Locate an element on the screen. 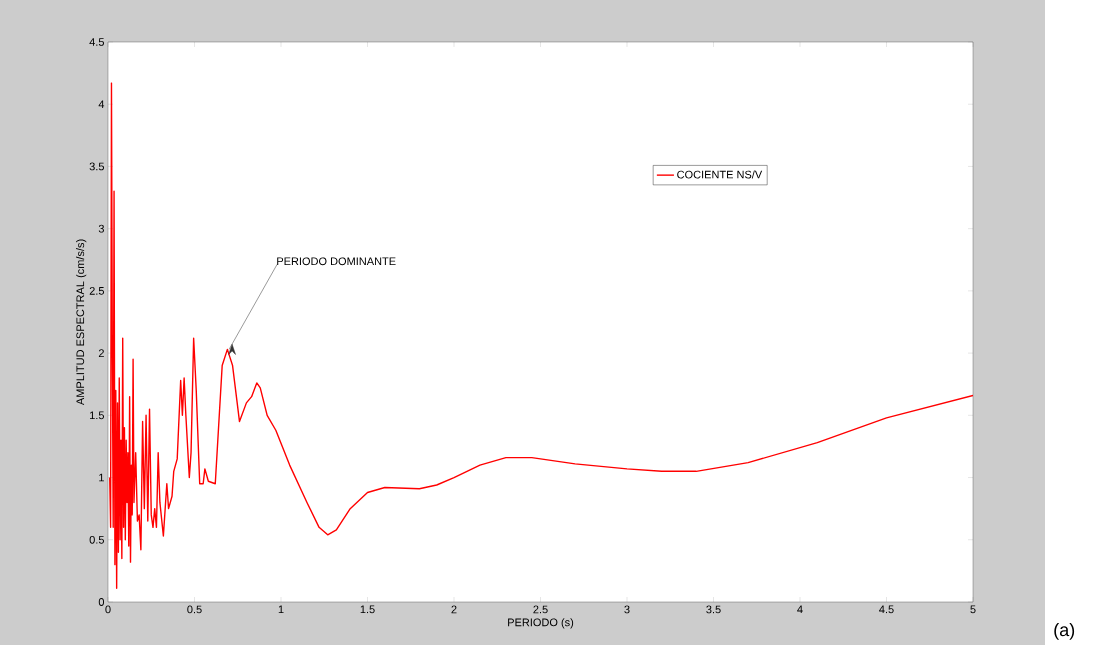 The image size is (1095, 668). y-tick-label: 2.5 is located at coordinates (96, 291).